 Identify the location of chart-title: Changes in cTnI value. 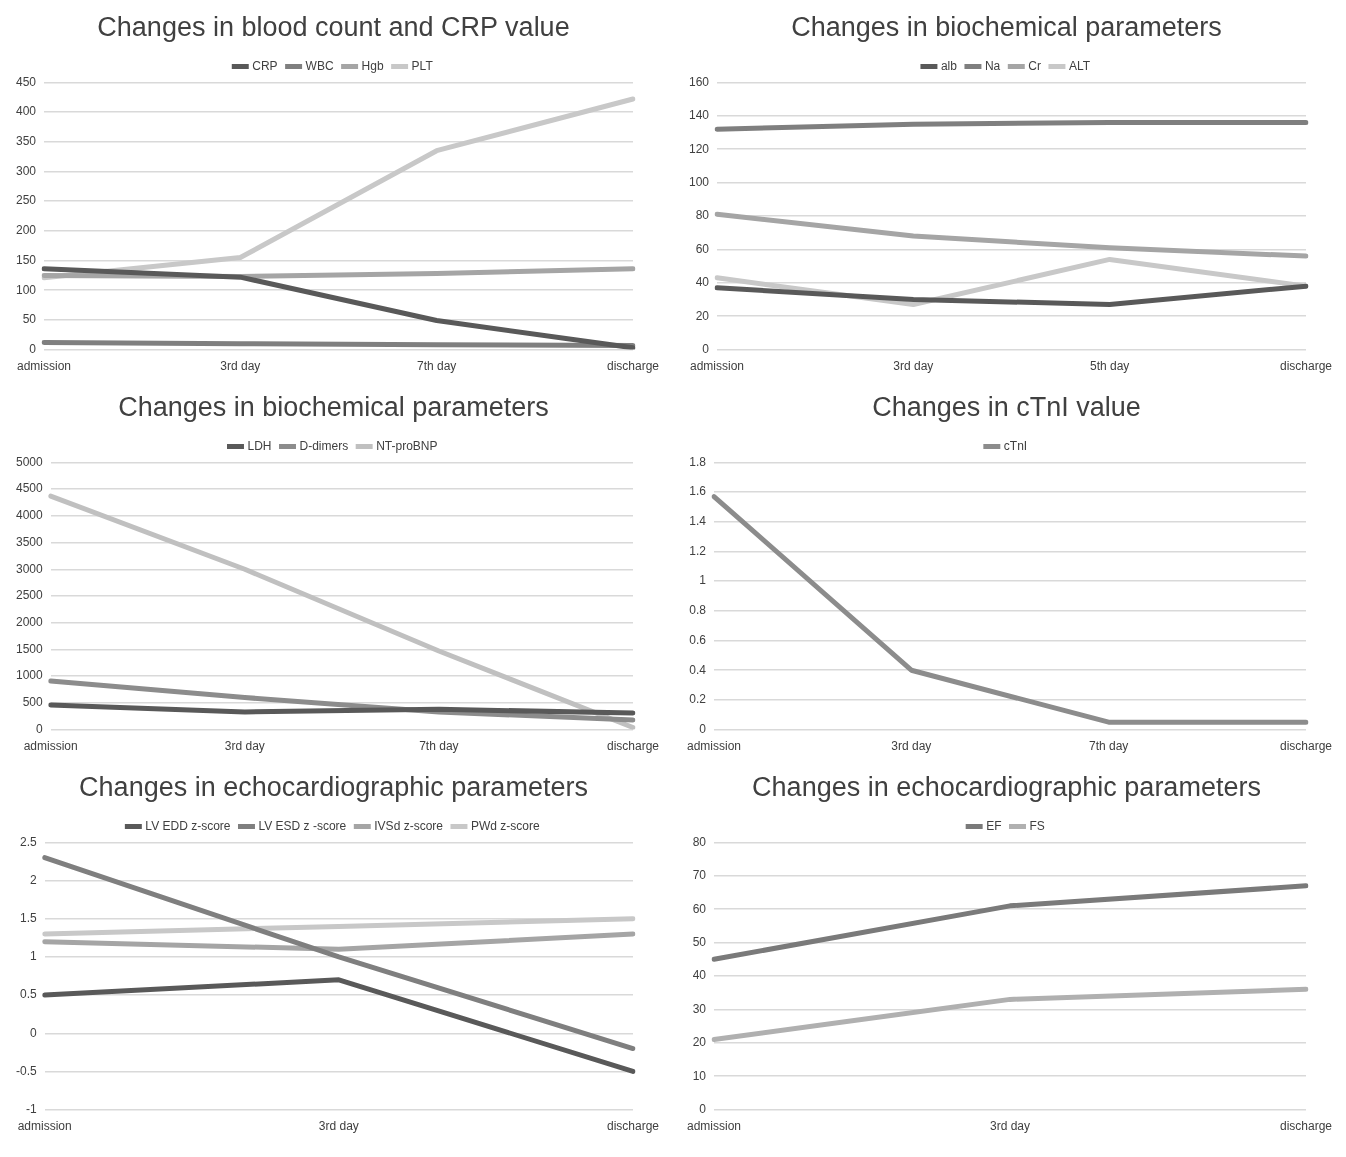
(1006, 406).